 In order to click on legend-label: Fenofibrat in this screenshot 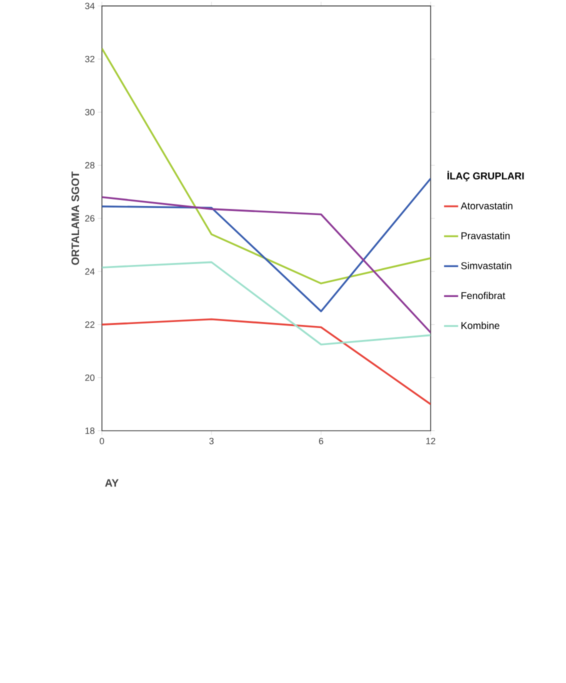, I will do `click(484, 296)`.